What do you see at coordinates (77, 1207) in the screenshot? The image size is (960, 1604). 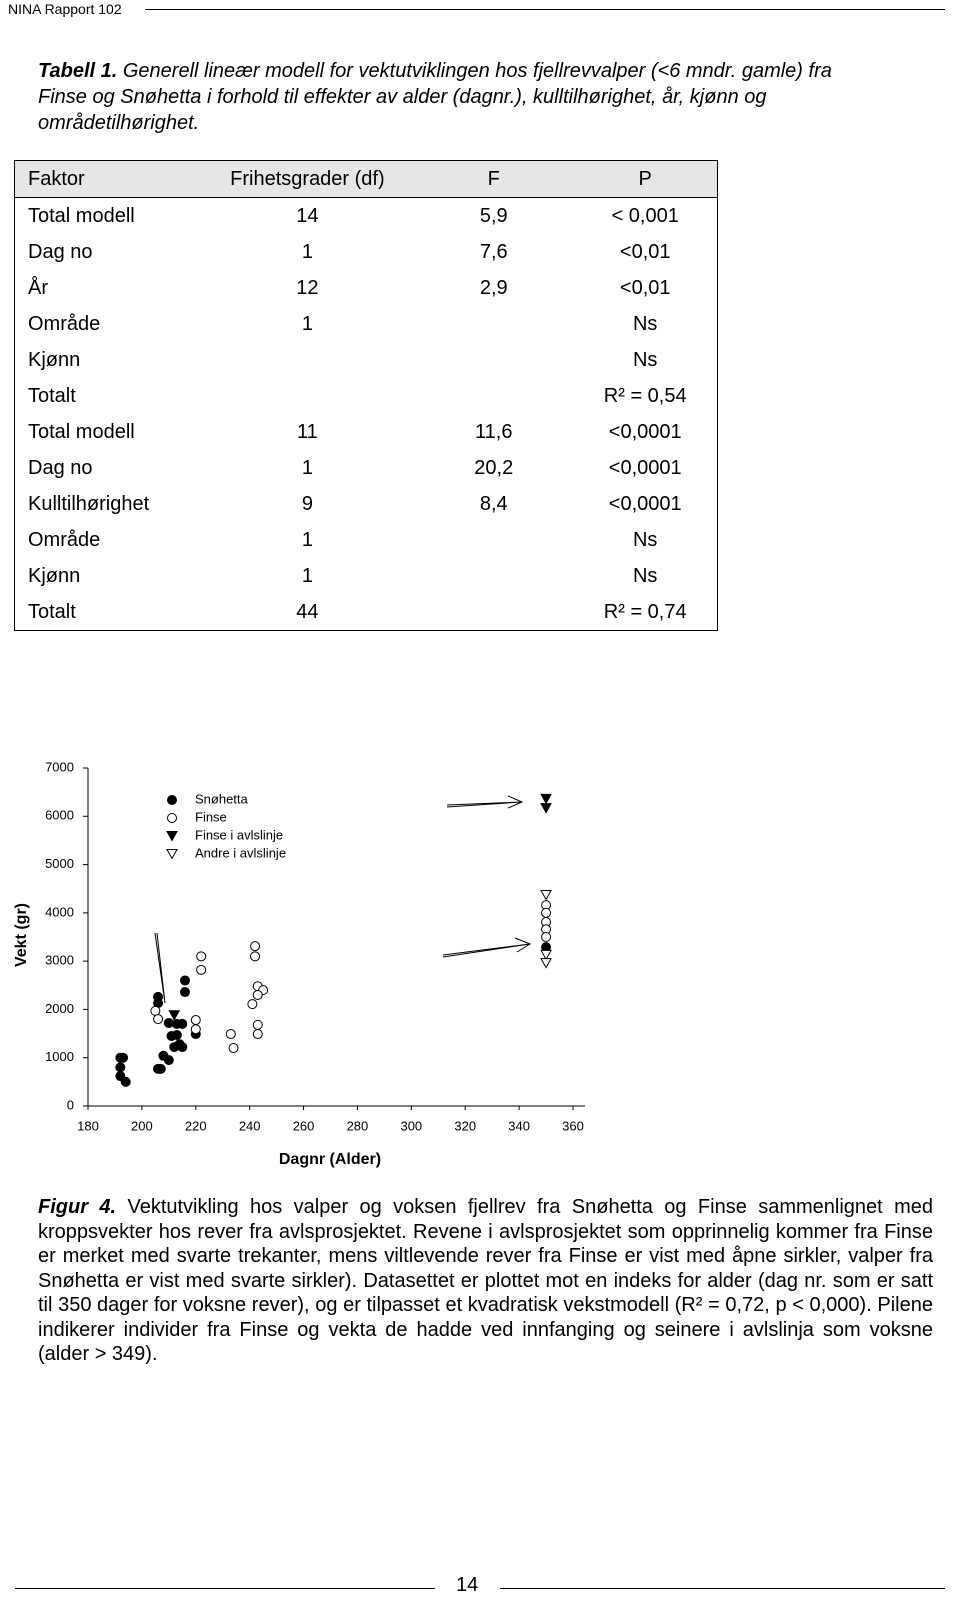 I see `caption-label: Figur 4.` at bounding box center [77, 1207].